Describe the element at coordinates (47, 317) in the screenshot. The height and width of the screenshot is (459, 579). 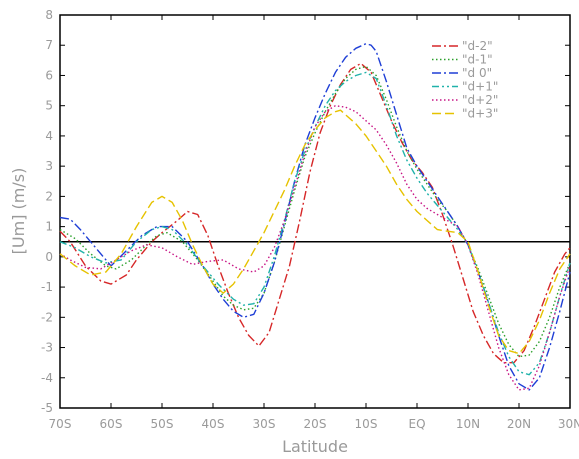
I see `y-tick-label: -2` at that location.